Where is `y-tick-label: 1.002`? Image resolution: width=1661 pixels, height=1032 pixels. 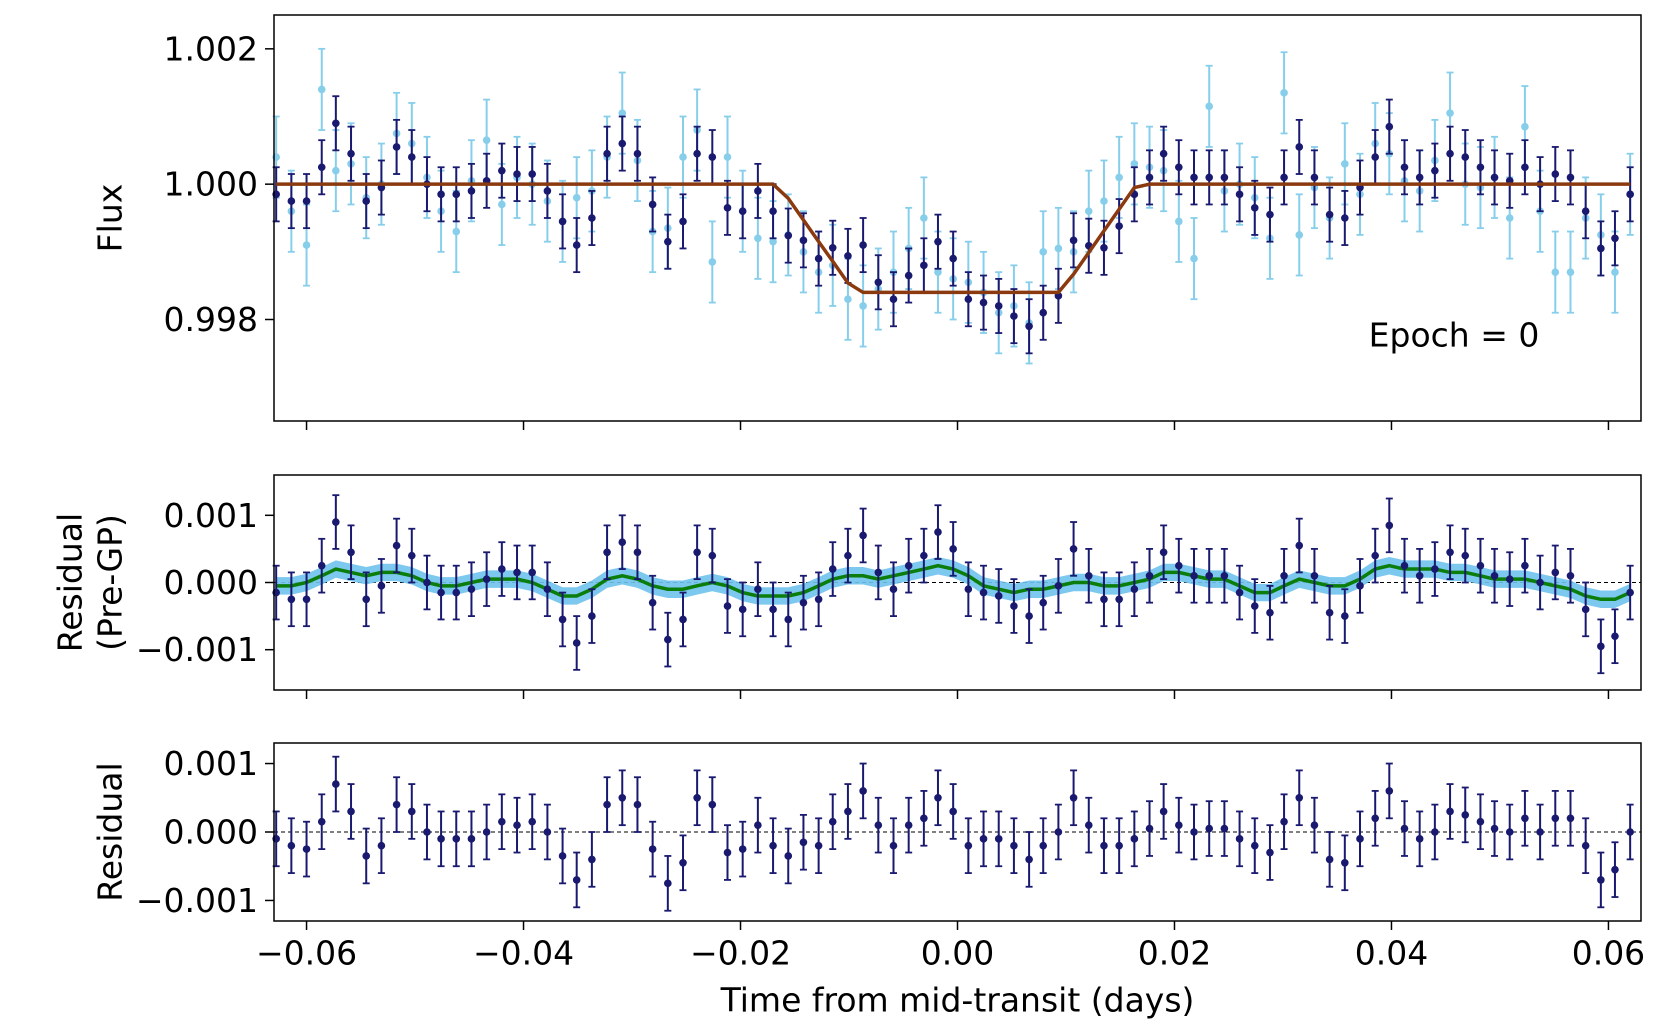
y-tick-label: 1.002 is located at coordinates (211, 48).